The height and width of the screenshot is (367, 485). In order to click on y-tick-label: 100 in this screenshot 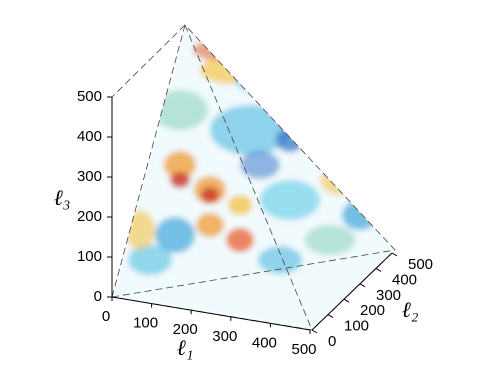, I will do `click(356, 326)`.